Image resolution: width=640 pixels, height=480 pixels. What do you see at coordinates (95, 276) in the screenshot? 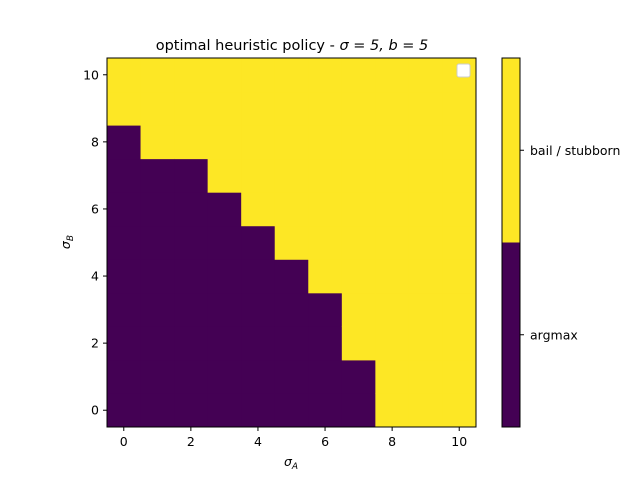
I see `y-tick-label: 4` at bounding box center [95, 276].